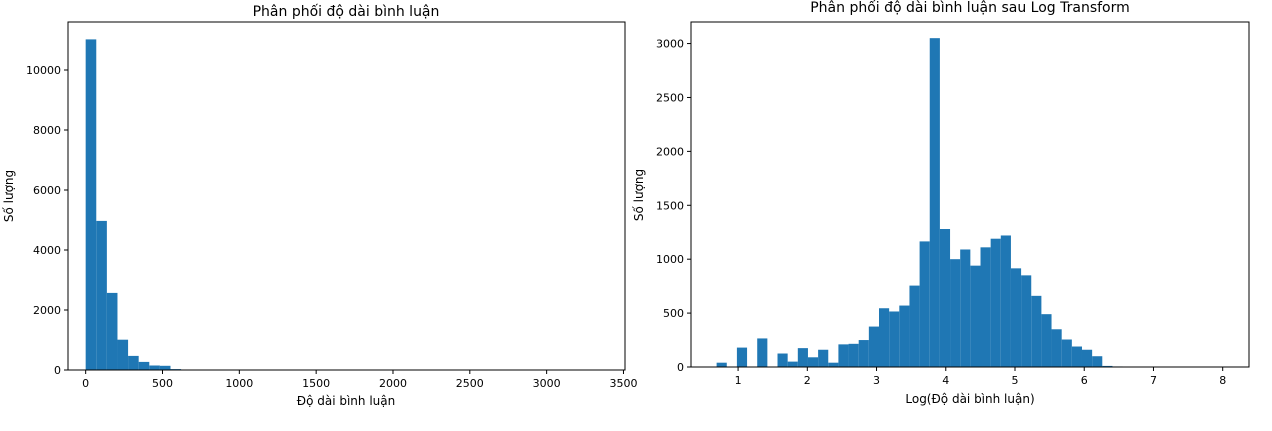  Describe the element at coordinates (9, 196) in the screenshot. I see `chart-1-y-label: Số lượng` at that location.